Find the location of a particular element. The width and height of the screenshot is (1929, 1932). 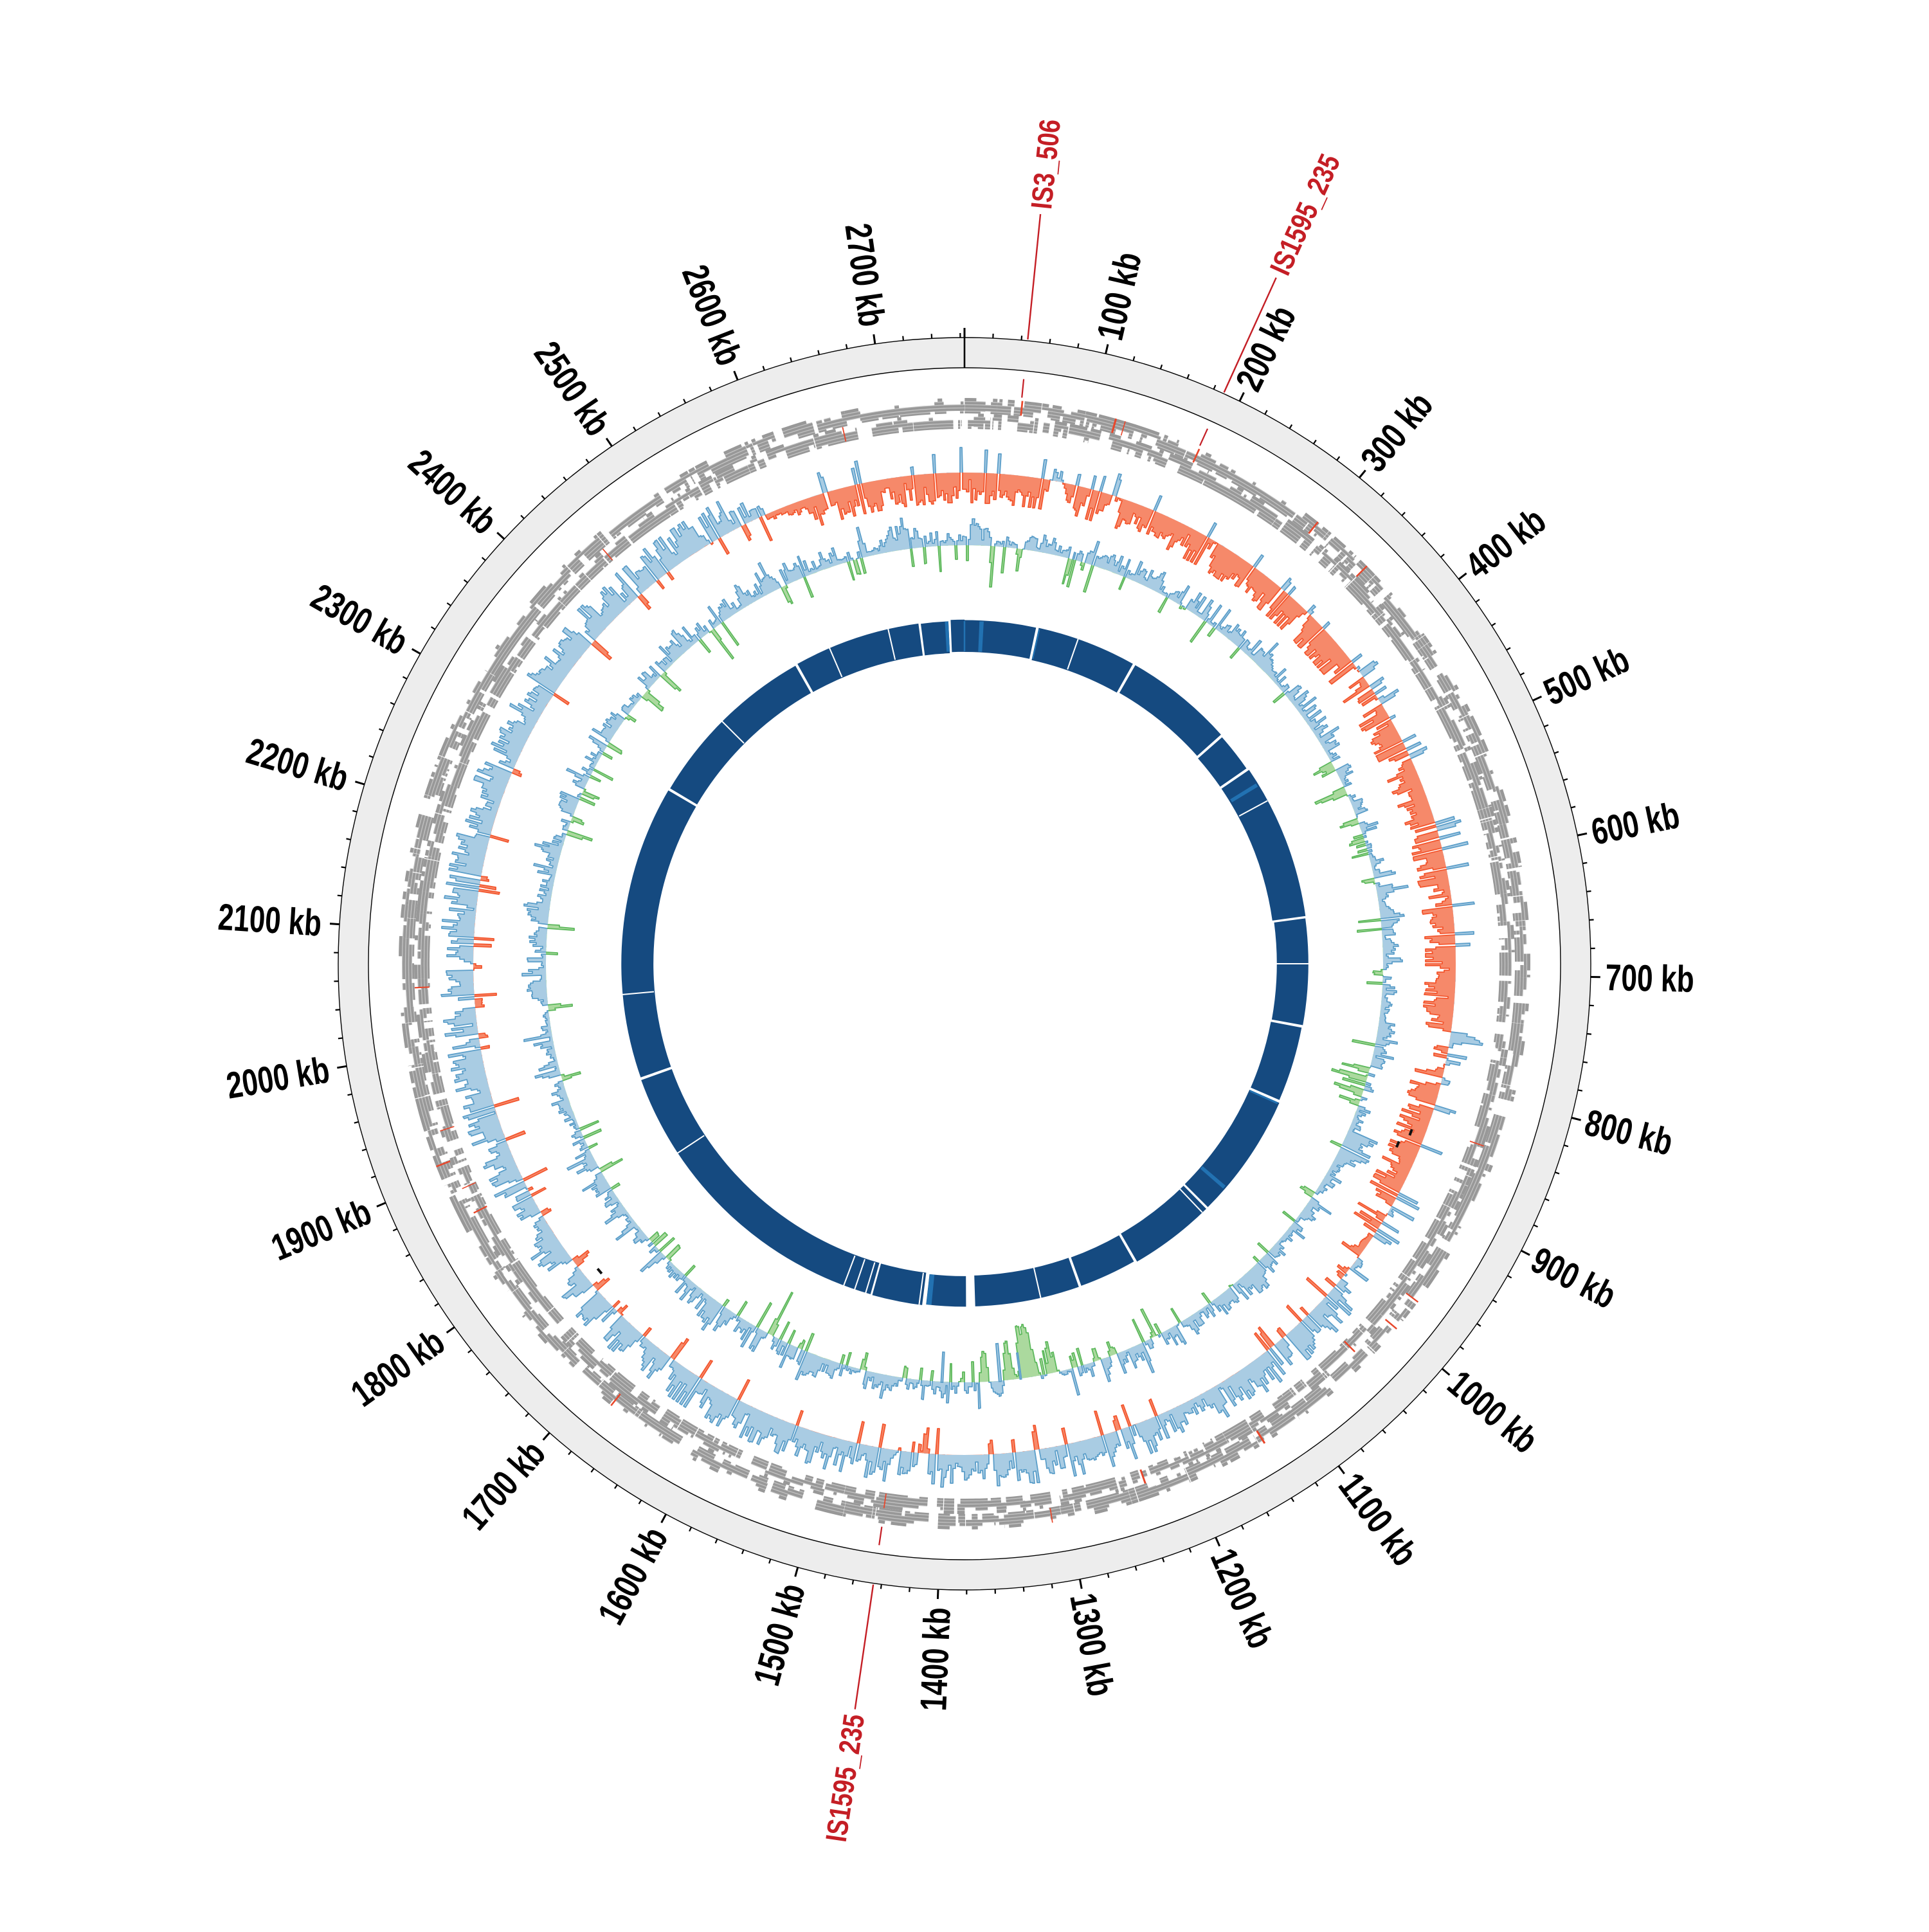

svg-text: 2100 kb is located at coordinates (270, 920).